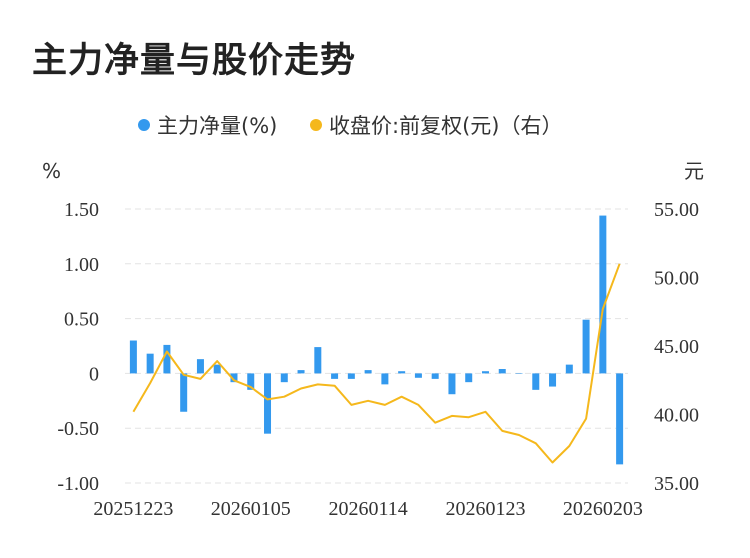  What do you see at coordinates (78, 347) in the screenshot?
I see `left-axis-ticks: 1.50 1.00 0.50 0 -0.50 -1.00` at bounding box center [78, 347].